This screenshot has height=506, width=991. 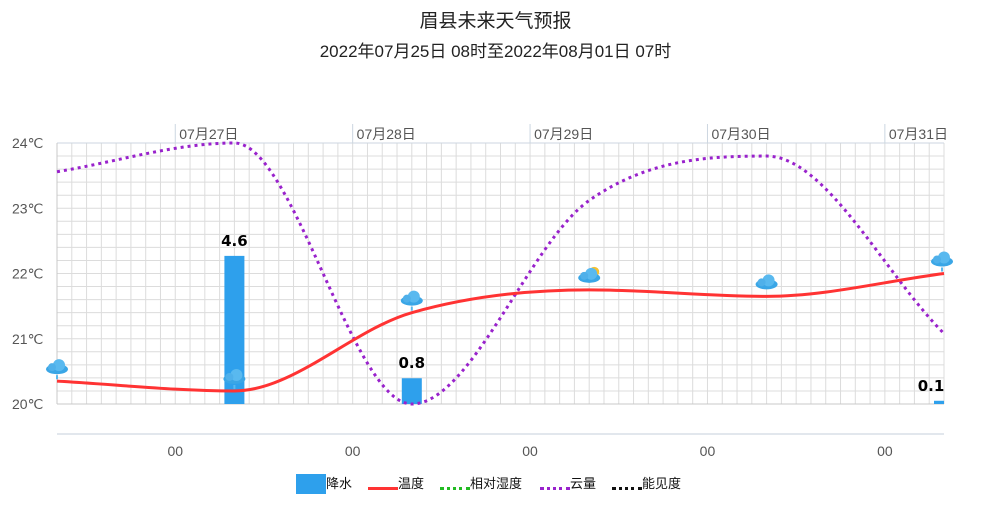 What do you see at coordinates (563, 134) in the screenshot?
I see `date-label: 07月29日` at bounding box center [563, 134].